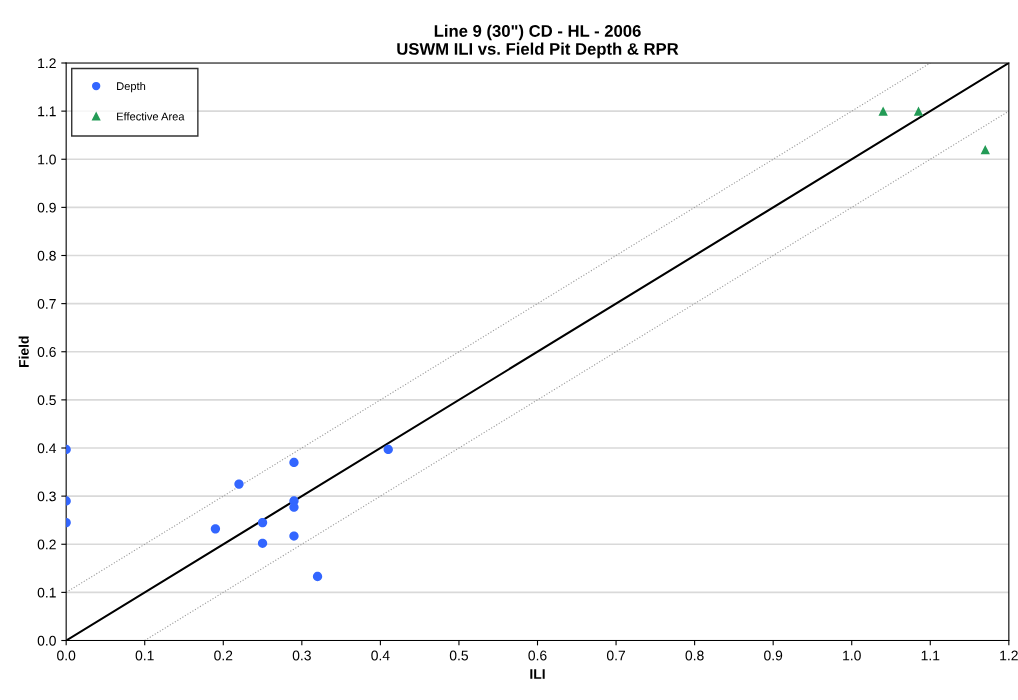 The width and height of the screenshot is (1018, 700). Describe the element at coordinates (46, 400) in the screenshot. I see `y-tick-label: 0.5` at that location.